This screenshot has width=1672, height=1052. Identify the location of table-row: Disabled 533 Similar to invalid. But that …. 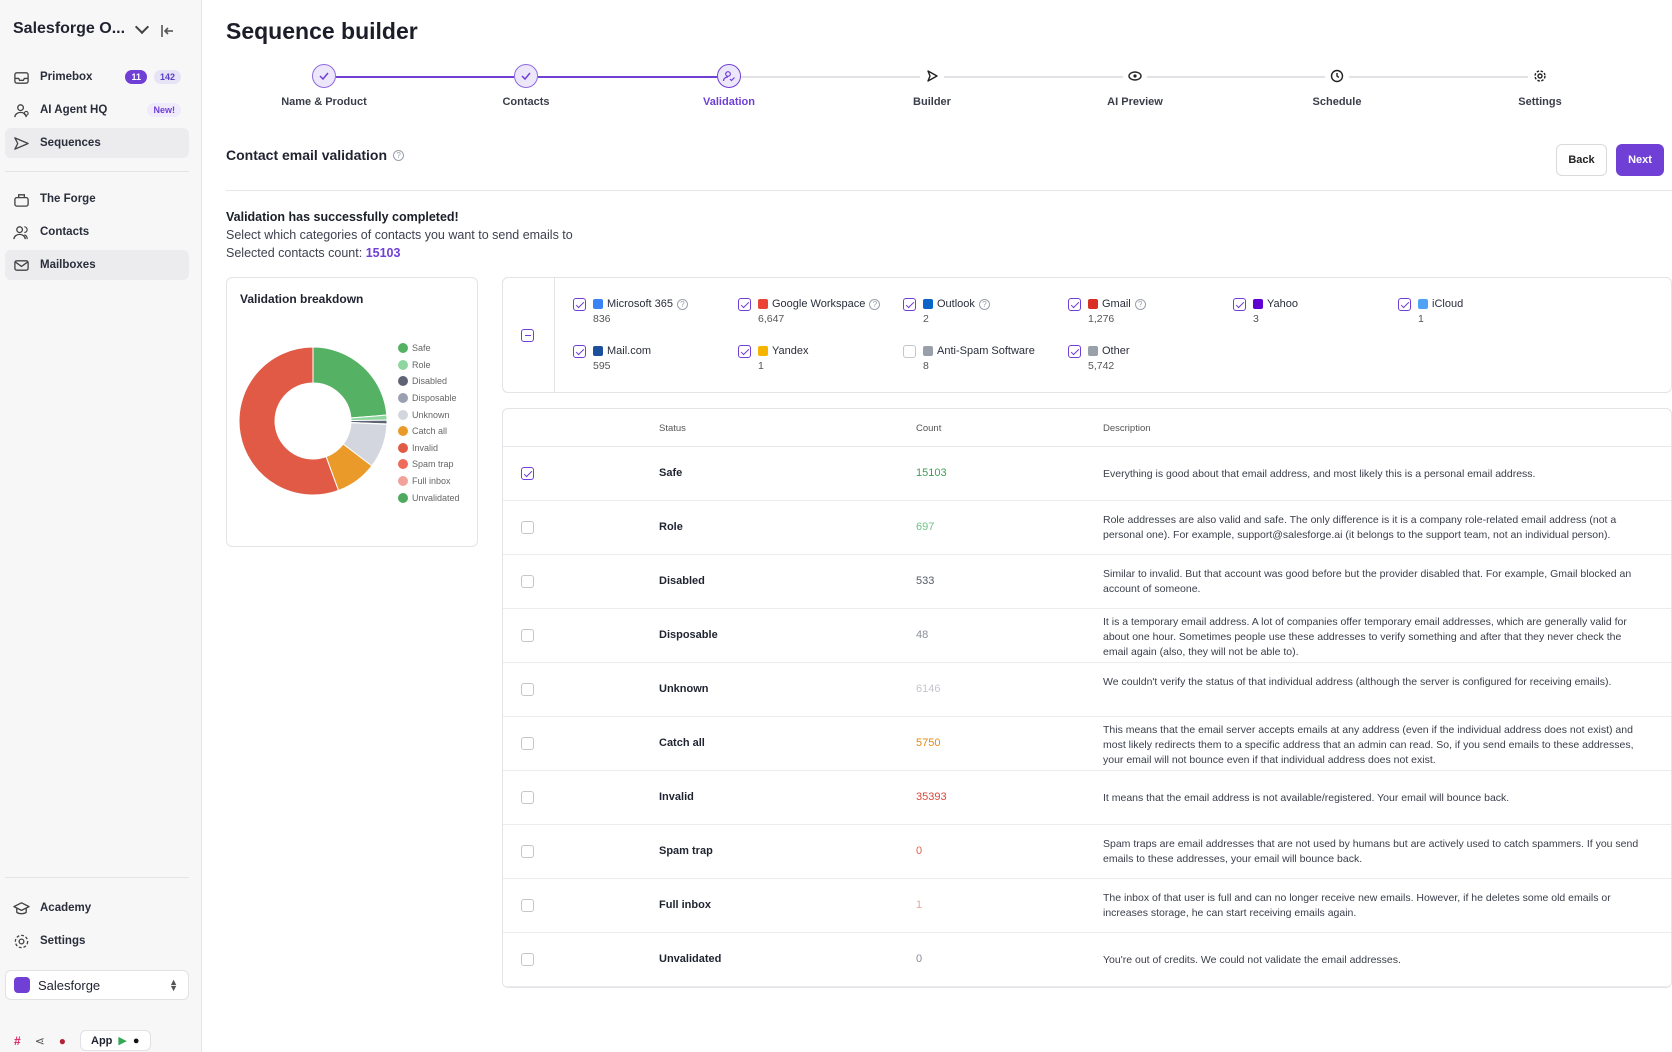
(1087, 582).